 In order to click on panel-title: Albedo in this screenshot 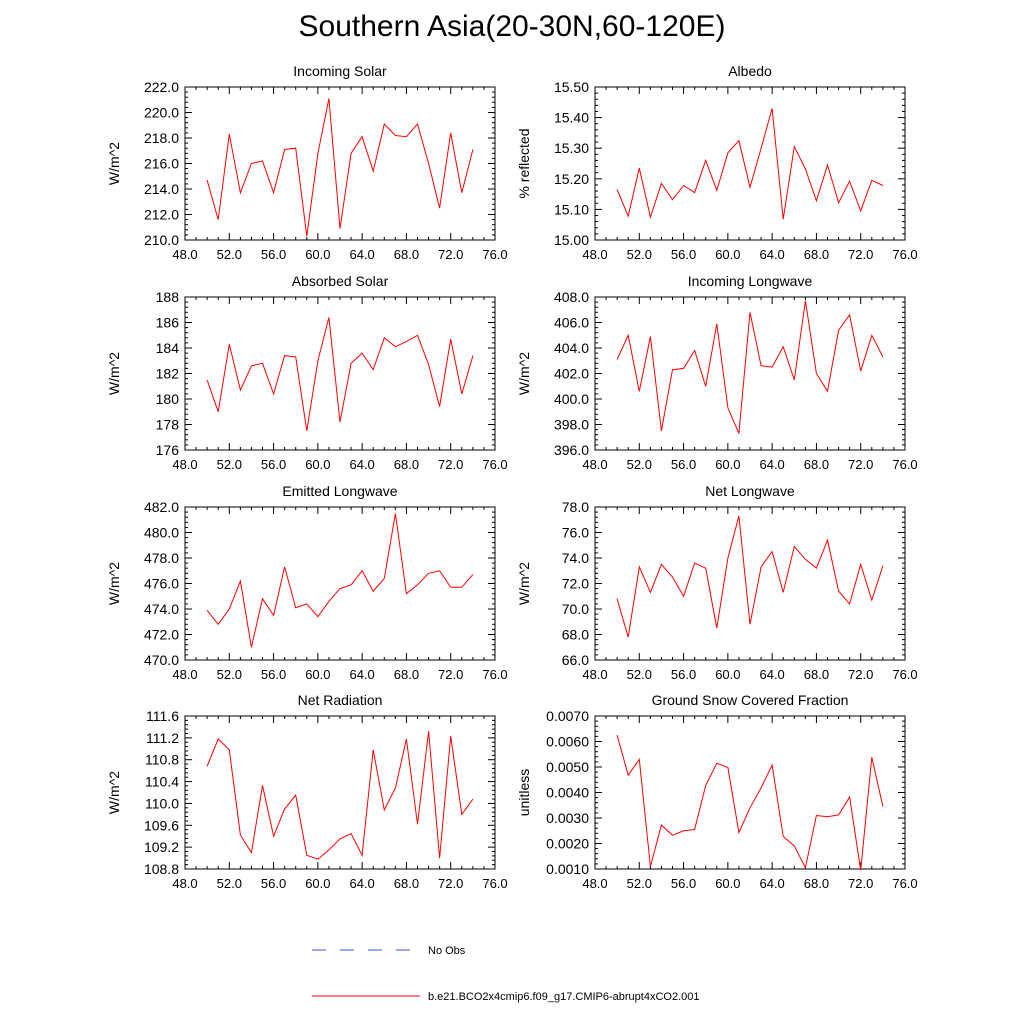, I will do `click(750, 71)`.